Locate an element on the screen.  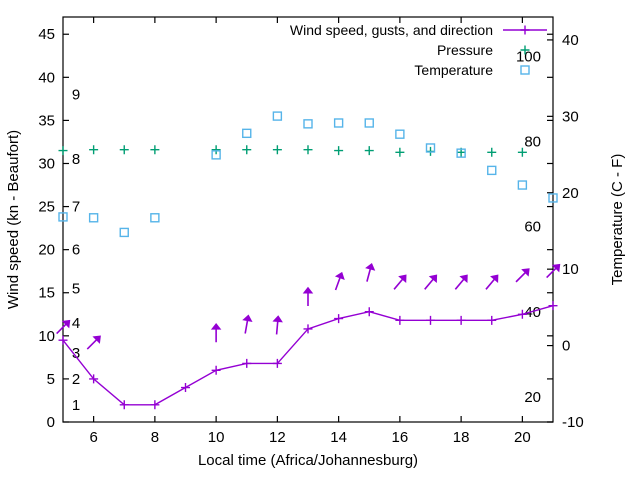
y2-tick-label: 20 is located at coordinates (570, 193).